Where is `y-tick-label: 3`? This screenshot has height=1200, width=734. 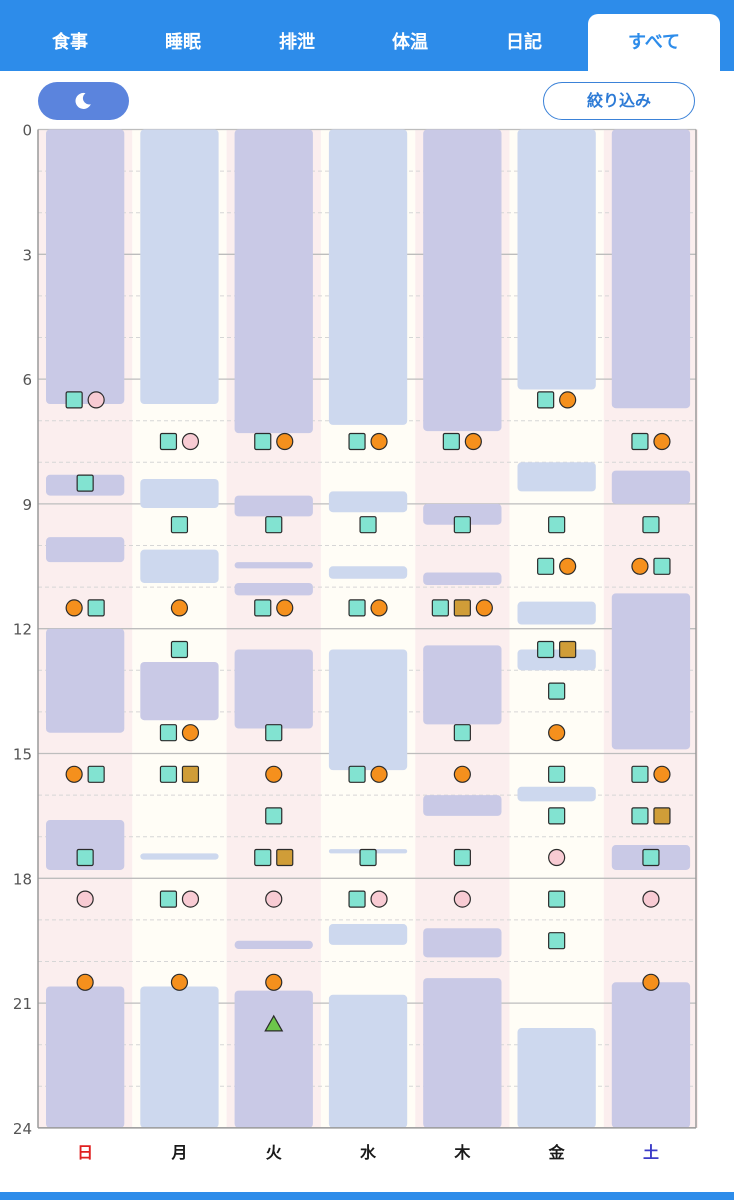
y-tick-label: 3 is located at coordinates (27, 255).